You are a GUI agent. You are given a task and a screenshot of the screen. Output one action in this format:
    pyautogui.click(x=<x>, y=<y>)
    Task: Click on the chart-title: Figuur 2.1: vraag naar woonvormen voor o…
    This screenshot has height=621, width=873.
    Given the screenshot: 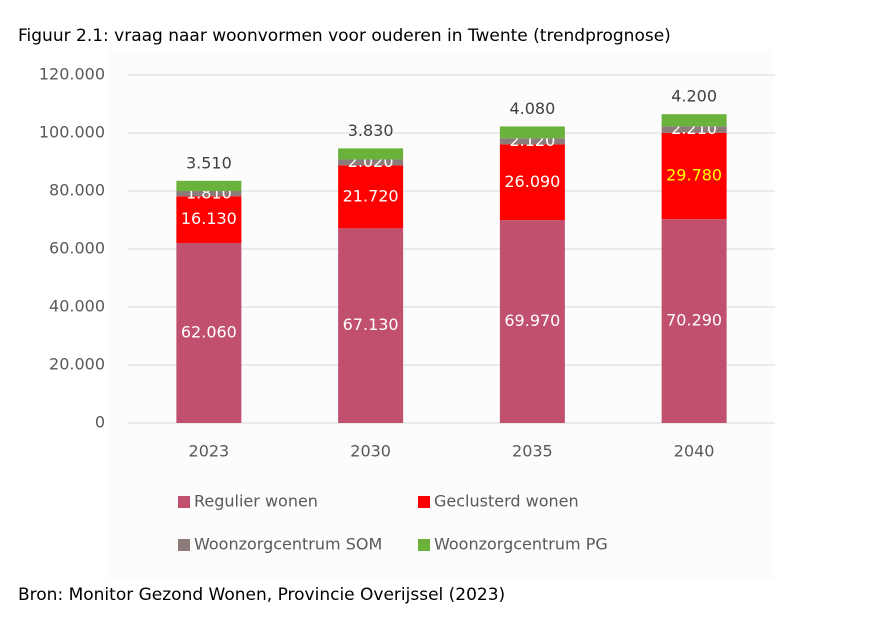 What is the action you would take?
    pyautogui.click(x=344, y=36)
    